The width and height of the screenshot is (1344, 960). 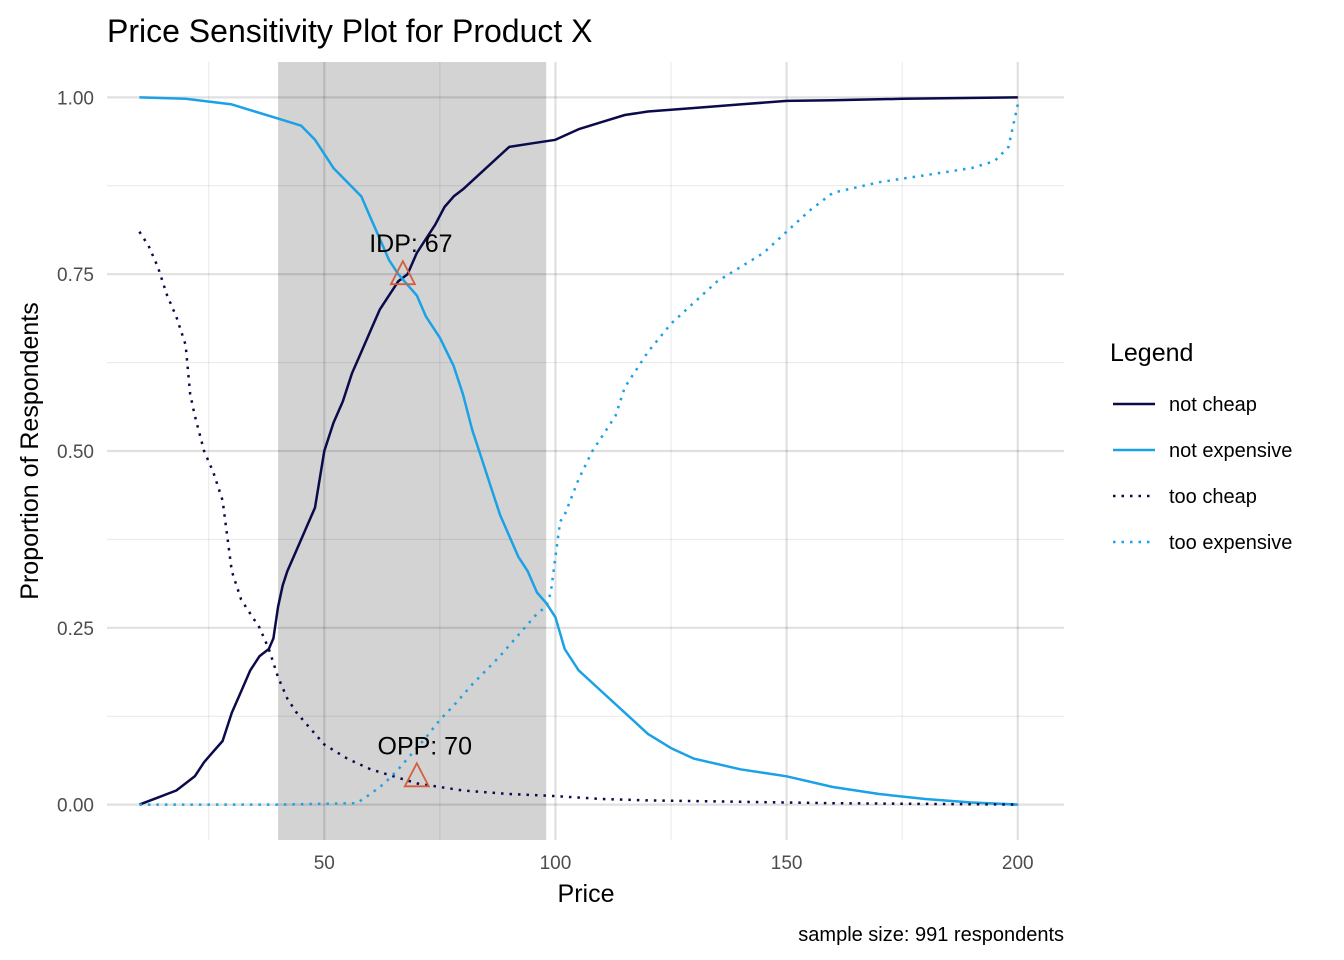 What do you see at coordinates (75, 98) in the screenshot?
I see `y-tick-label-4: 1.00` at bounding box center [75, 98].